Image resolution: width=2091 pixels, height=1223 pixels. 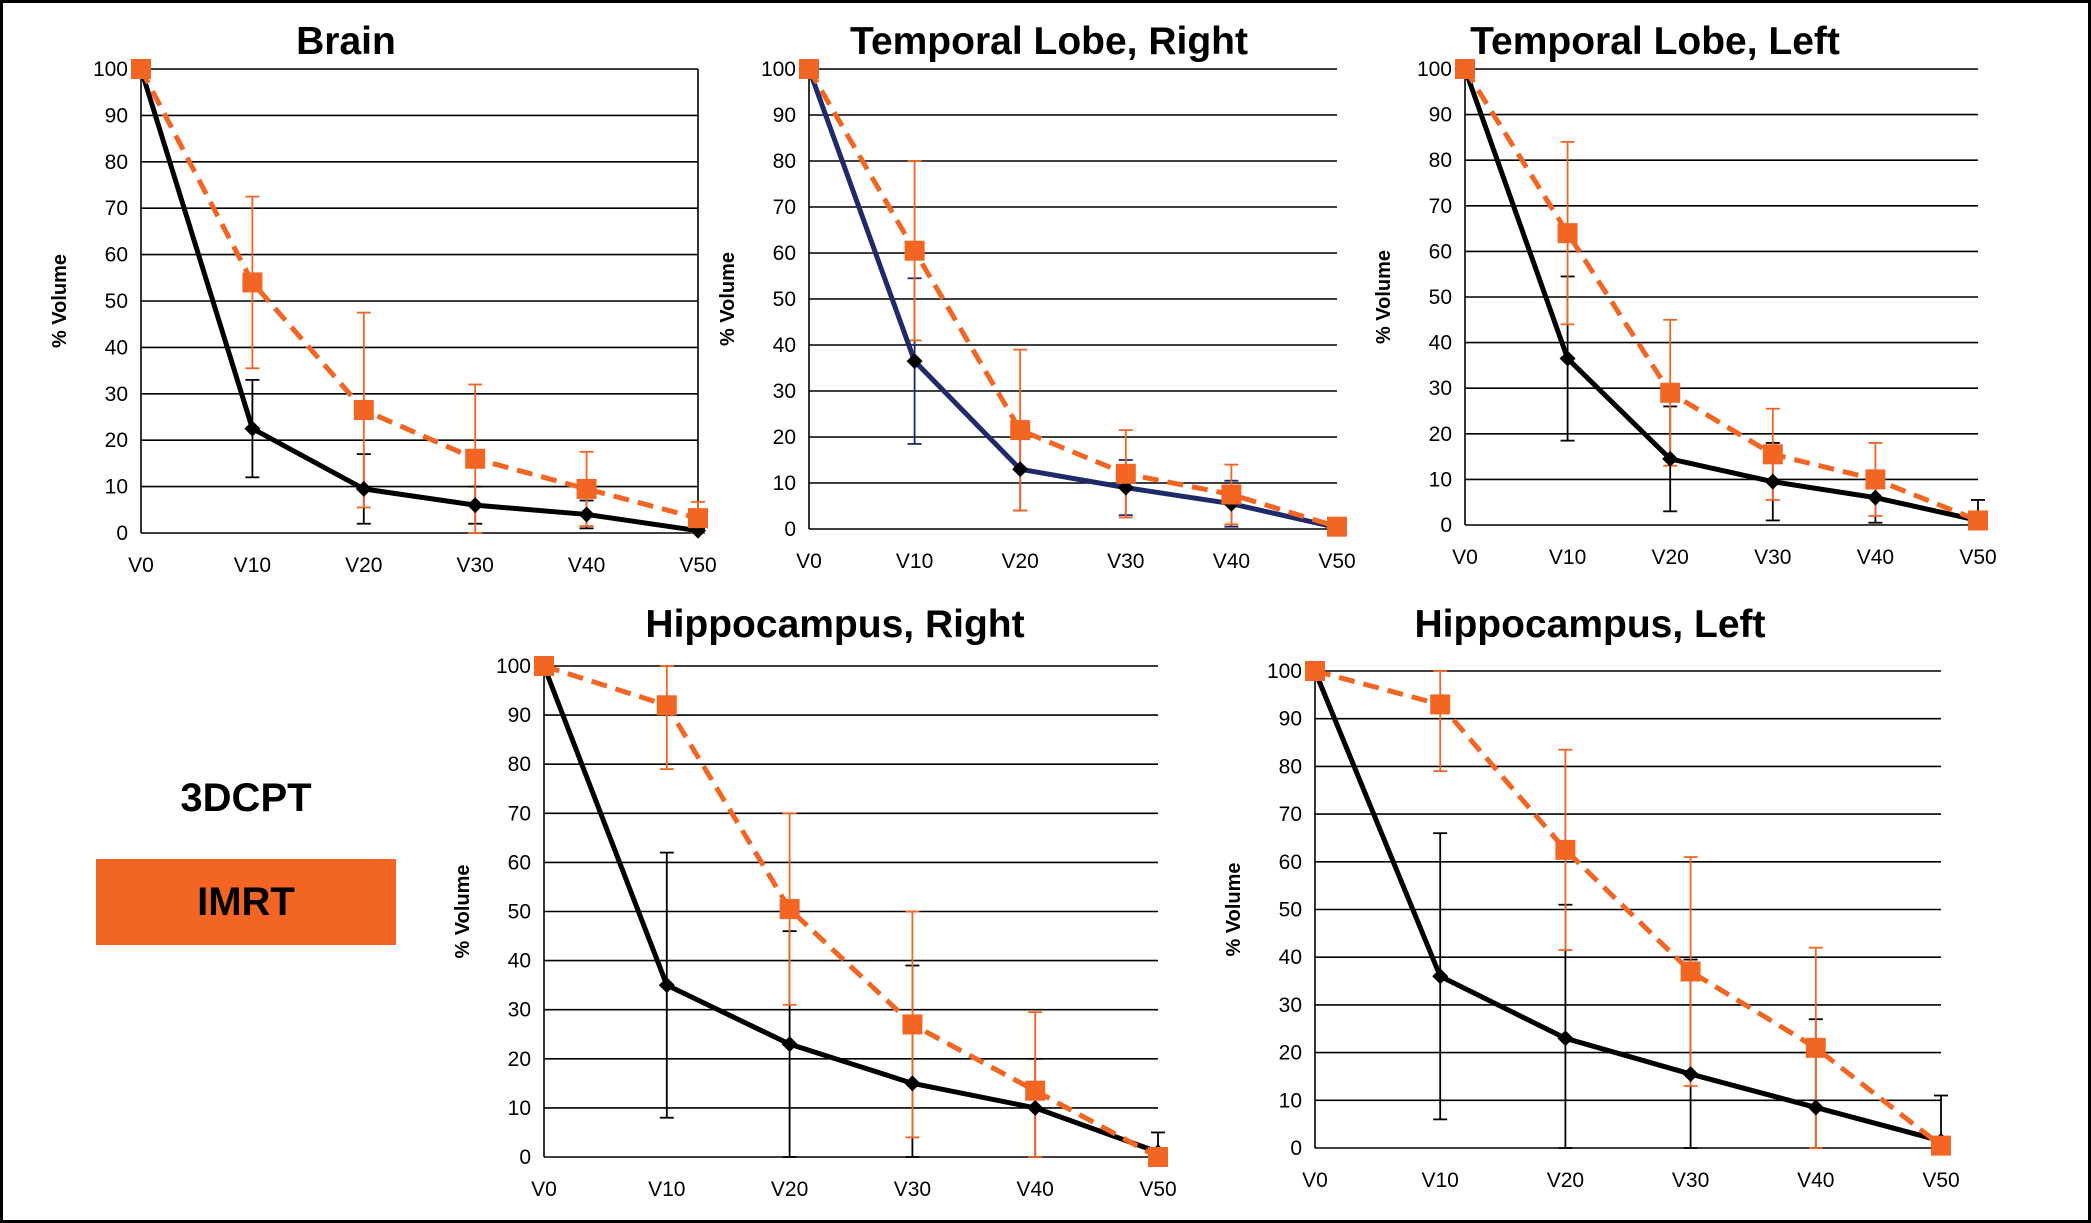 What do you see at coordinates (346, 41) in the screenshot?
I see `chart-title: Brain` at bounding box center [346, 41].